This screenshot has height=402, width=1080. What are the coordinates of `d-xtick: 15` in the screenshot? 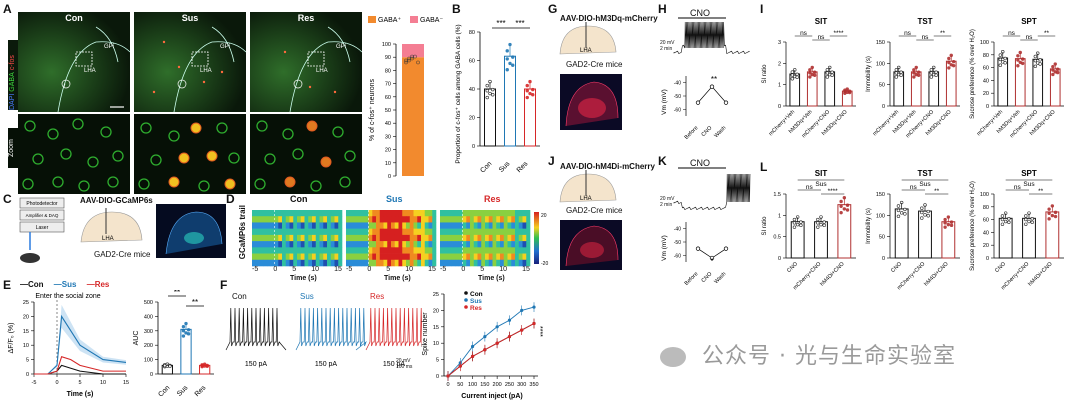 It's located at (432, 269).